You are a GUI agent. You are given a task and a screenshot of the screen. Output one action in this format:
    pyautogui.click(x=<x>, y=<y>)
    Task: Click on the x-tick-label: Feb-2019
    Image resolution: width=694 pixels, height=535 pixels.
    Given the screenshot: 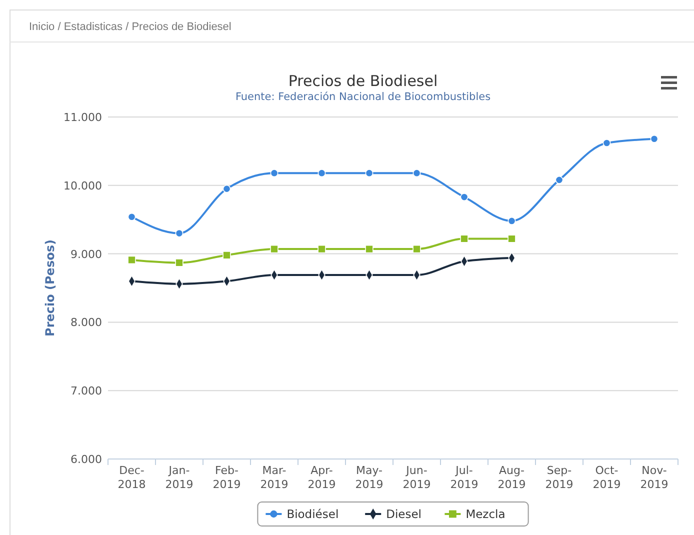 What is the action you would take?
    pyautogui.click(x=226, y=477)
    